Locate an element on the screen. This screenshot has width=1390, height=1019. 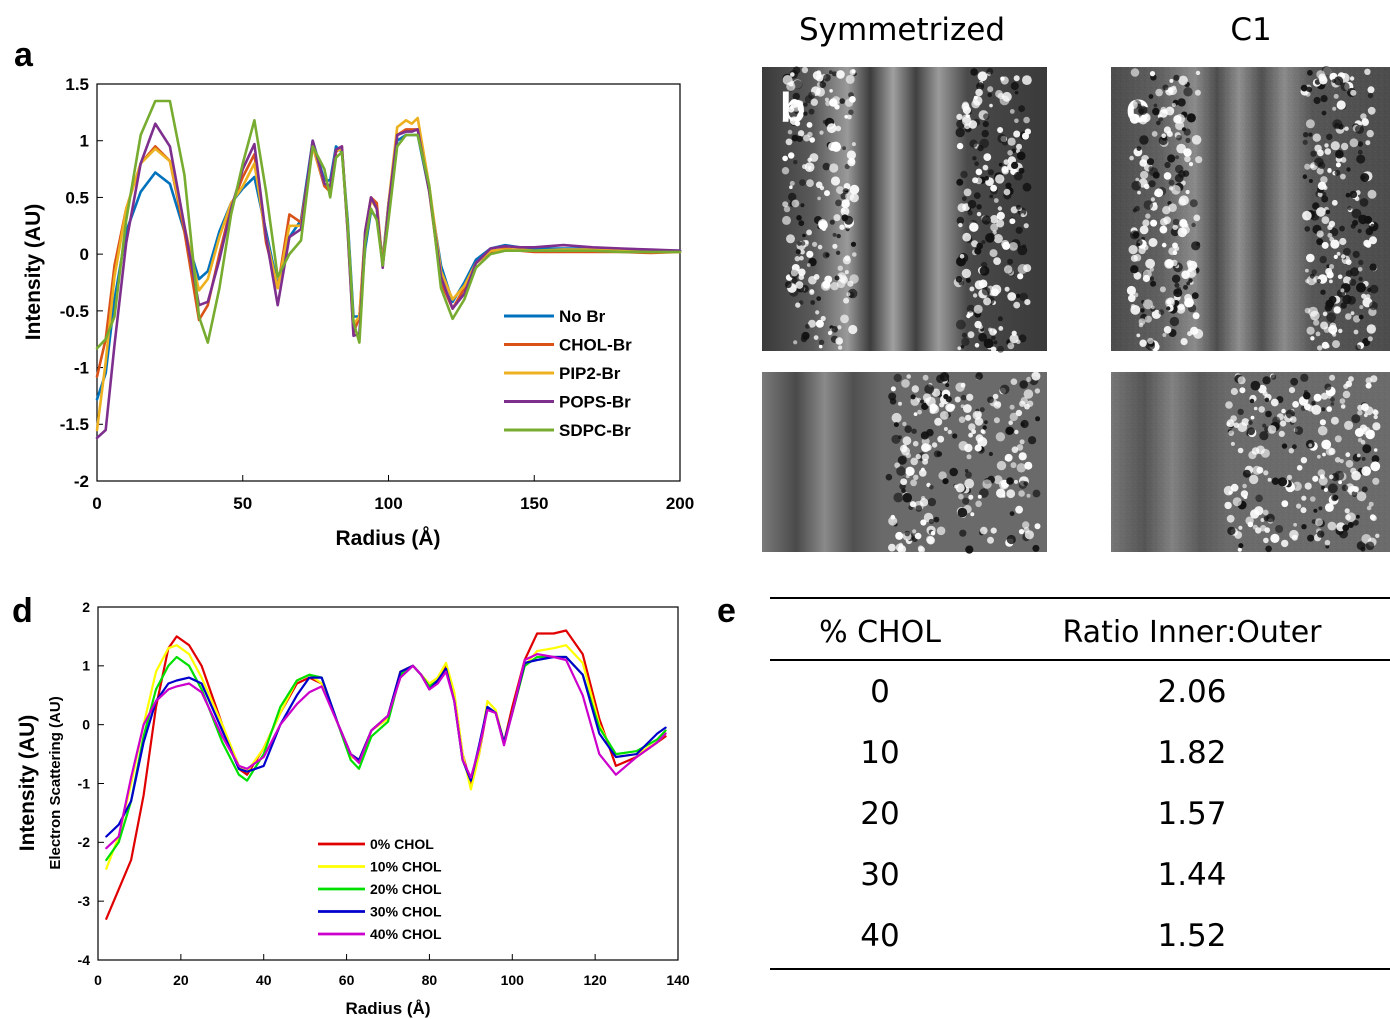
y-tick-label: -2 is located at coordinates (84, 842).